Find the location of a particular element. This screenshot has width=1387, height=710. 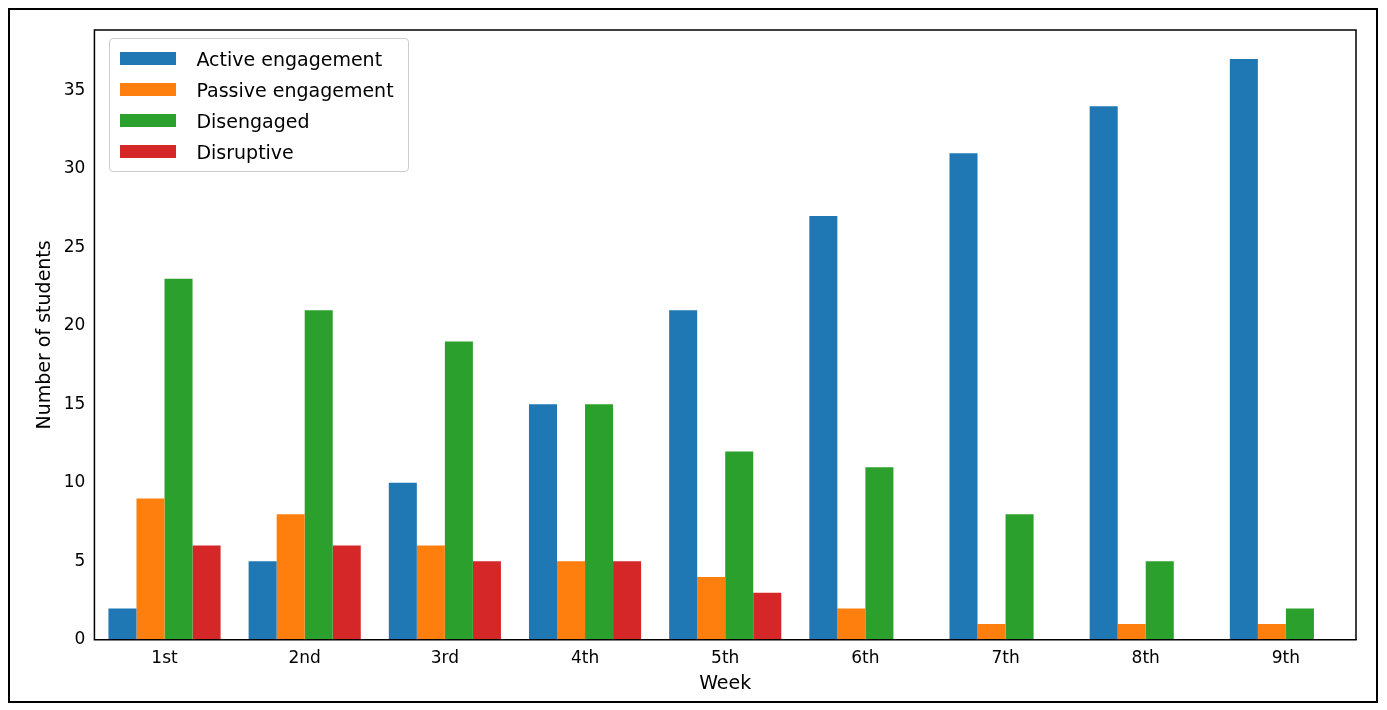

x-tick-label: 3rd is located at coordinates (445, 657).